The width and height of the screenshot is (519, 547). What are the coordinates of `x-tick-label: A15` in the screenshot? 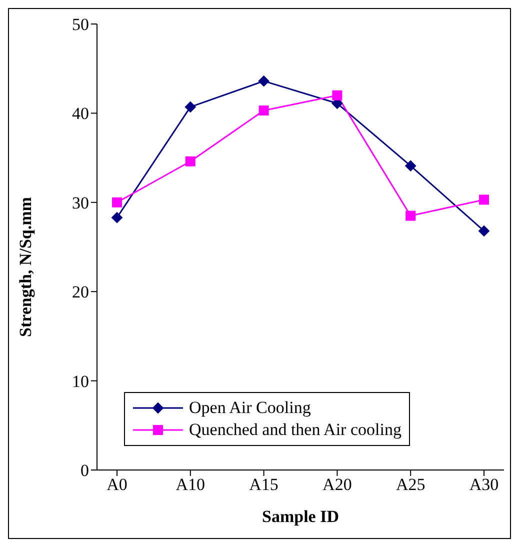 It's located at (263, 484).